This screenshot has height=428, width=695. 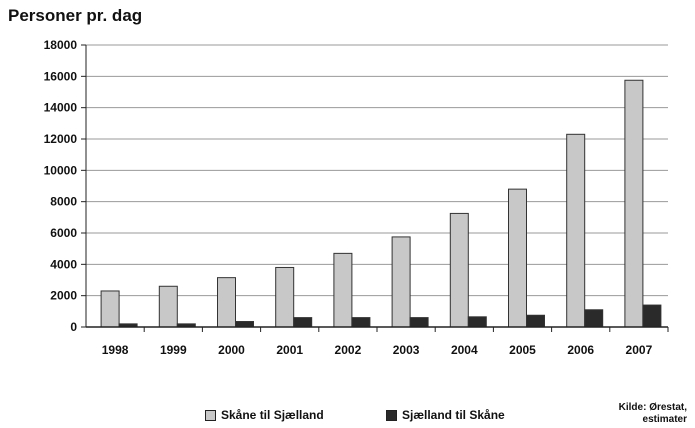 I want to click on y-tick-label: 12000, so click(x=61, y=139).